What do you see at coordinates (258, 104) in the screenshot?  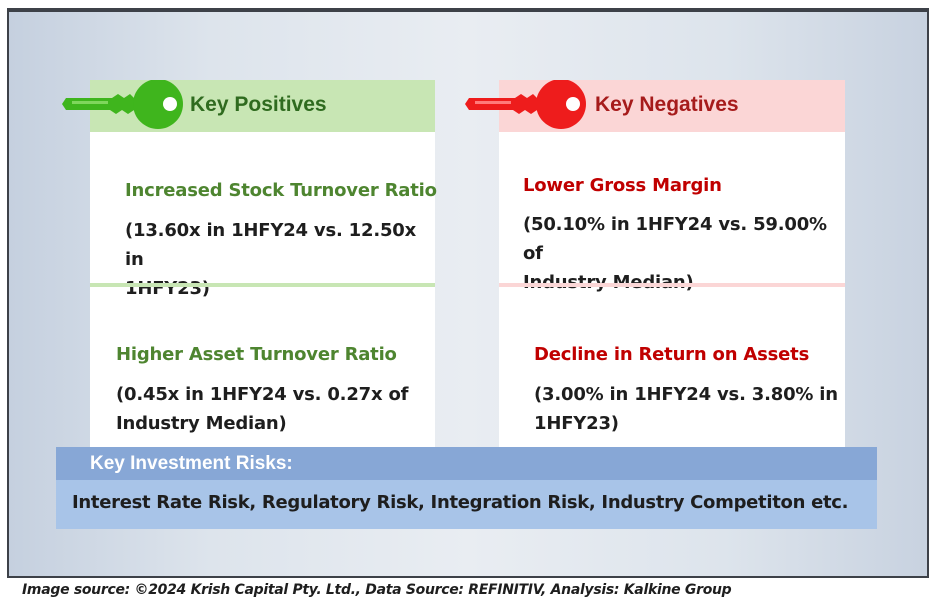 I see `key-positives-title: Key Positives` at bounding box center [258, 104].